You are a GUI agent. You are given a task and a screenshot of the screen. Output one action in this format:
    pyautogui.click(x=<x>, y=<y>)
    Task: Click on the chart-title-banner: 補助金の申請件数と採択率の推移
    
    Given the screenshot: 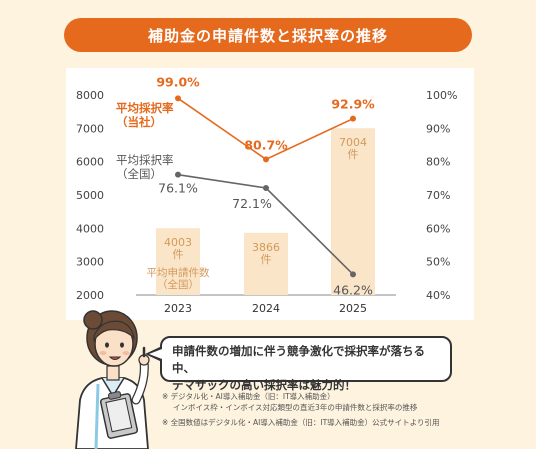 What is the action you would take?
    pyautogui.click(x=268, y=35)
    